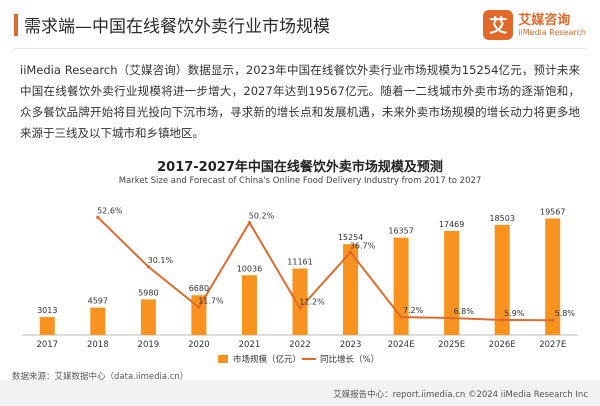 The height and width of the screenshot is (406, 600). Describe the element at coordinates (351, 345) in the screenshot. I see `x-tick-label-2023: 2023` at that location.